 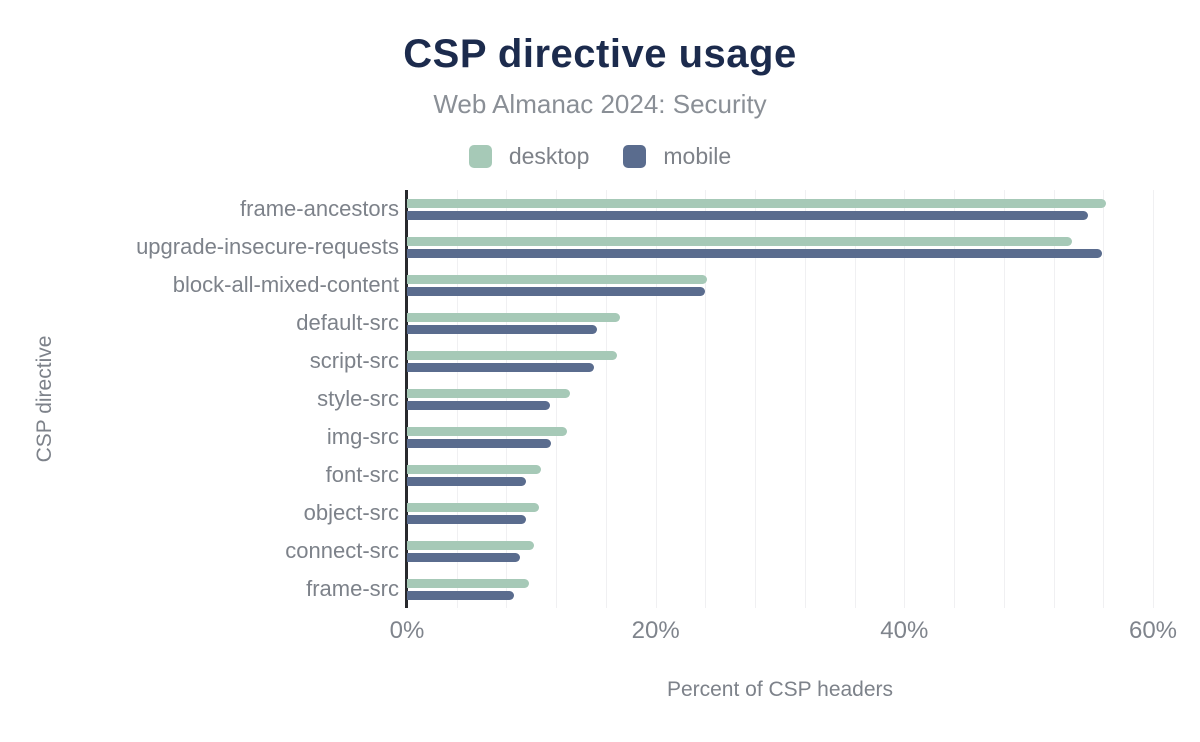 I want to click on y-axis-title: CSP directive, so click(x=44, y=399).